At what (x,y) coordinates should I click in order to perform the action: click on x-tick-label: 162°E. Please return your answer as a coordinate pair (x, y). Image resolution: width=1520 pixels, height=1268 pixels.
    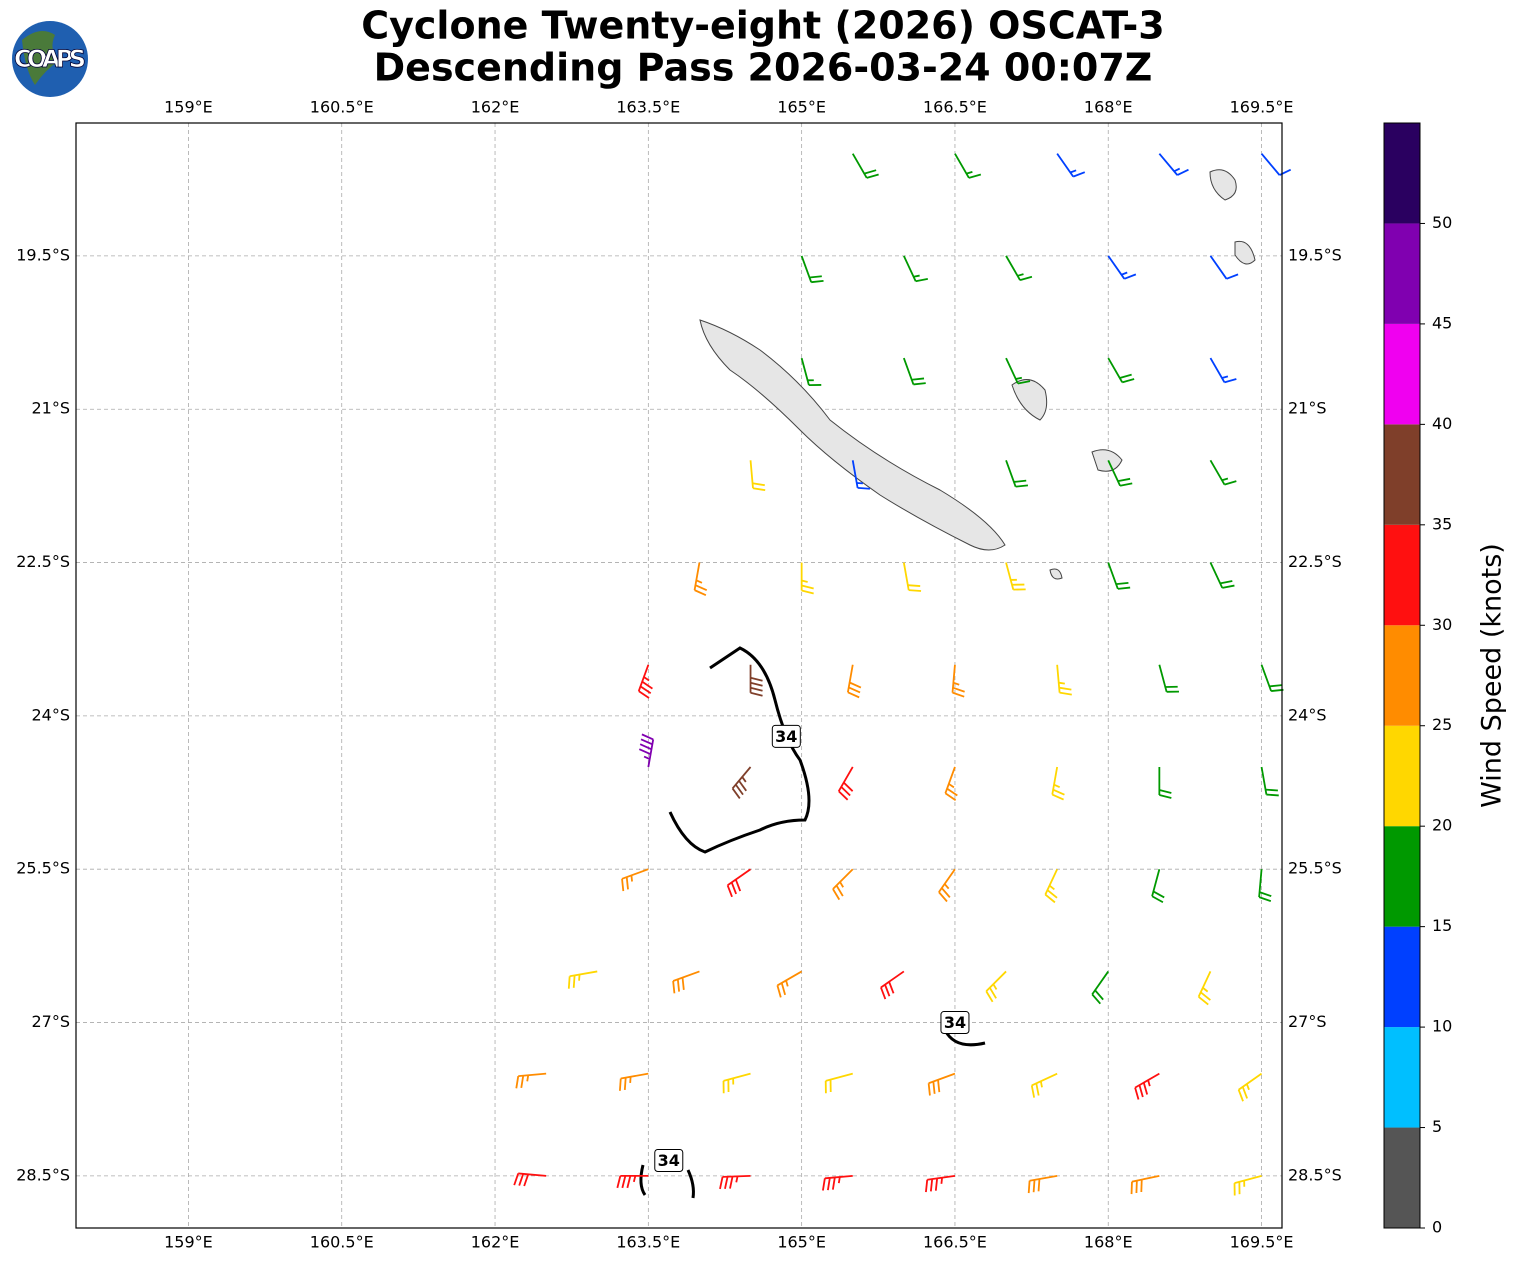
    Looking at the image, I should click on (495, 1242).